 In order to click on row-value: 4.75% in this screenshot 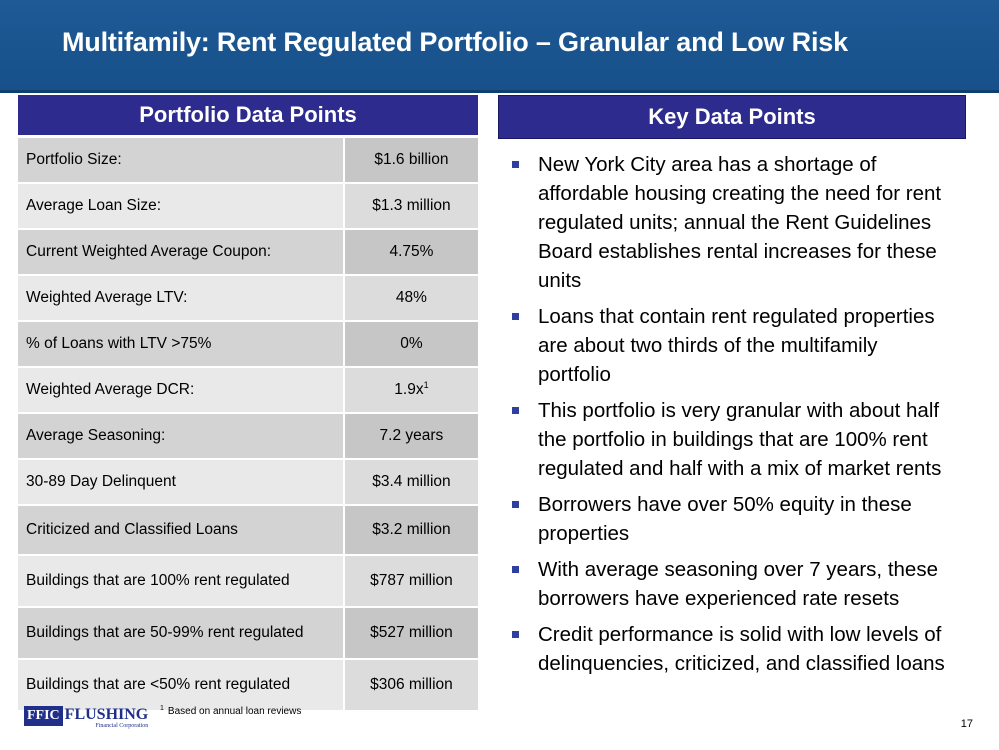, I will do `click(410, 252)`.